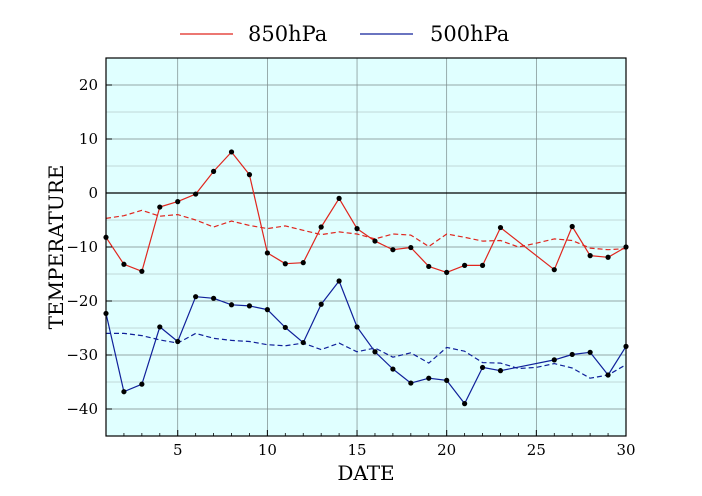 The image size is (702, 496). Describe the element at coordinates (82, 301) in the screenshot. I see `y-tick-label: −20` at that location.